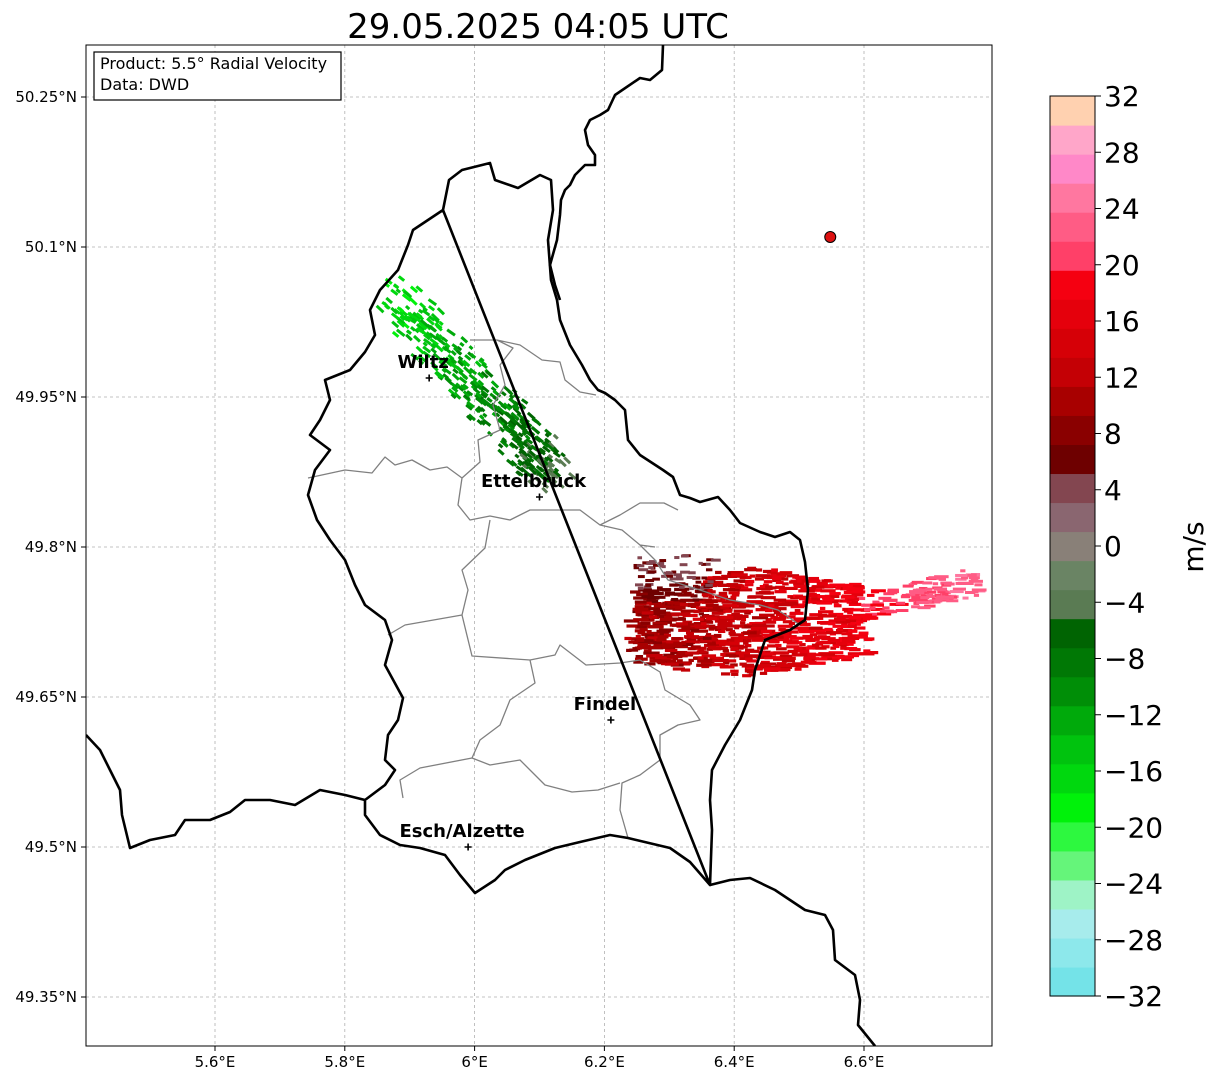  I want to click on colorbar-tick-label: 0, so click(1113, 546).